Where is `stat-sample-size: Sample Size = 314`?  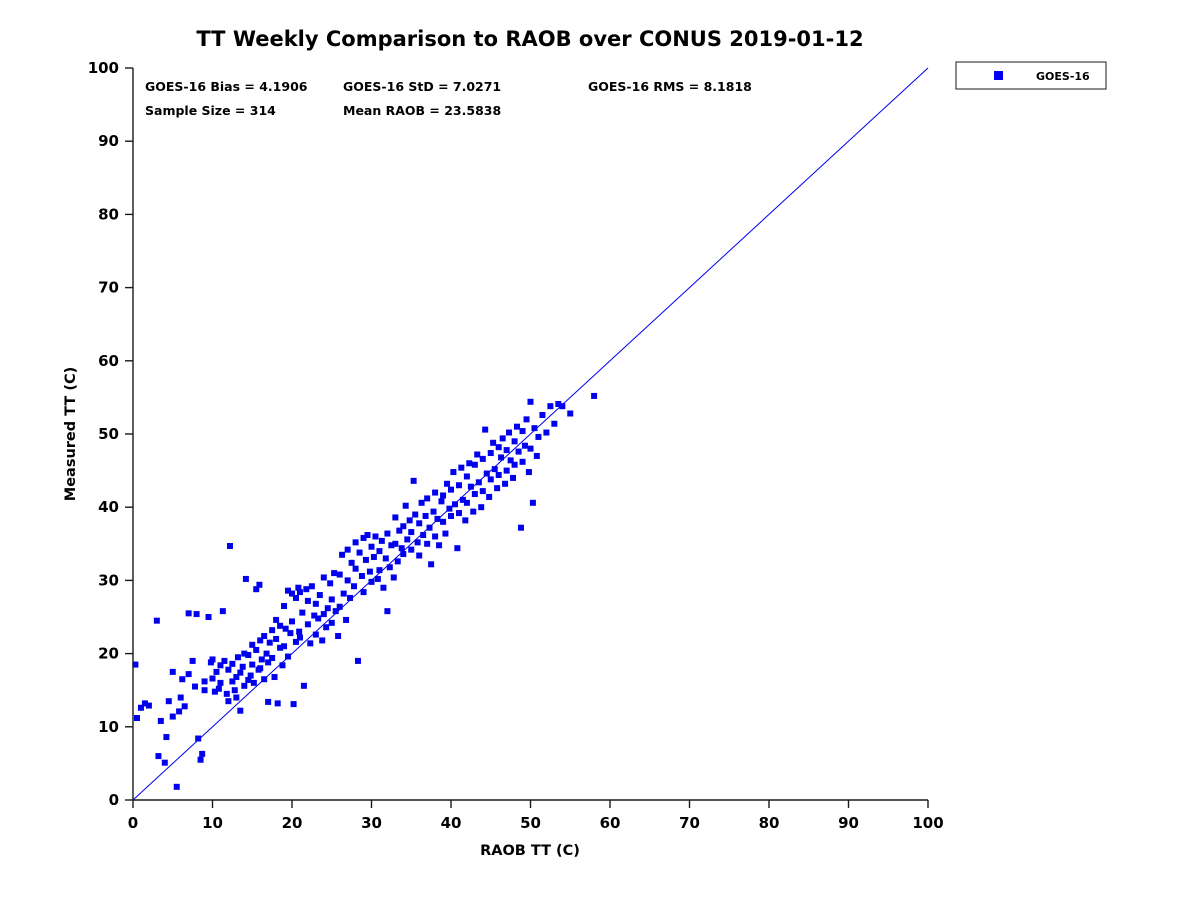
stat-sample-size: Sample Size = 314 is located at coordinates (210, 110).